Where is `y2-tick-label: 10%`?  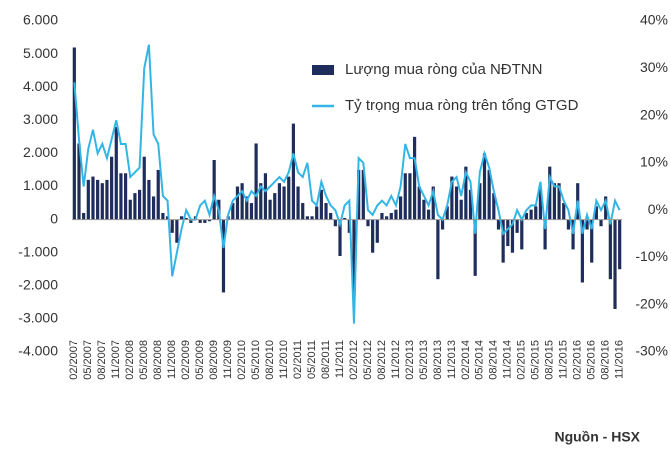
y2-tick-label: 10% is located at coordinates (654, 162).